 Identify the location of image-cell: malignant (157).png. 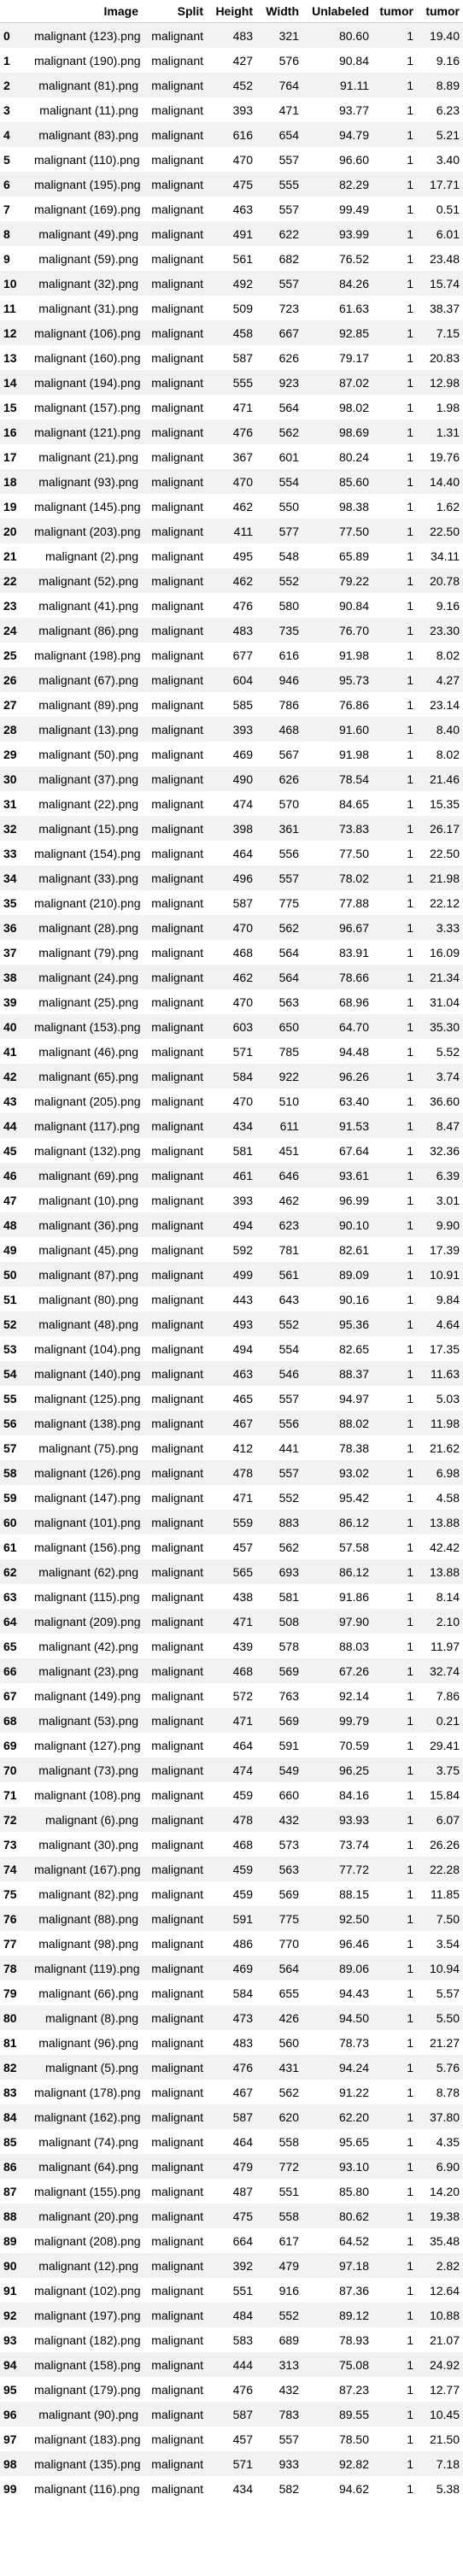
(87, 407).